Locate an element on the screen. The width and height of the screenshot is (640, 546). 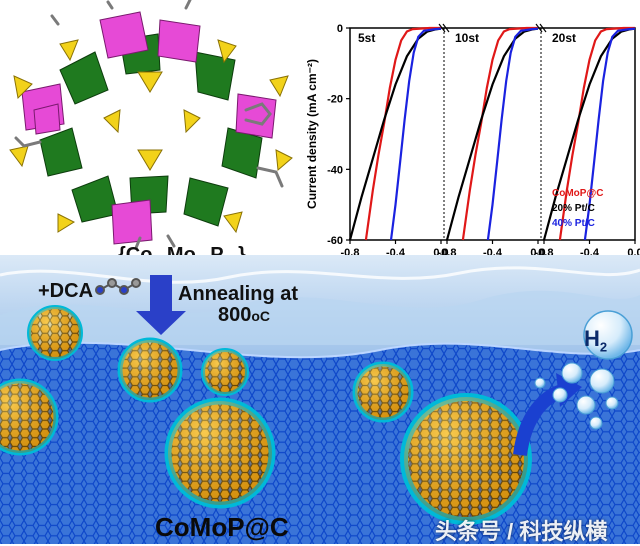
watermark: 头条号 / 科技纵横 is located at coordinates (521, 531).